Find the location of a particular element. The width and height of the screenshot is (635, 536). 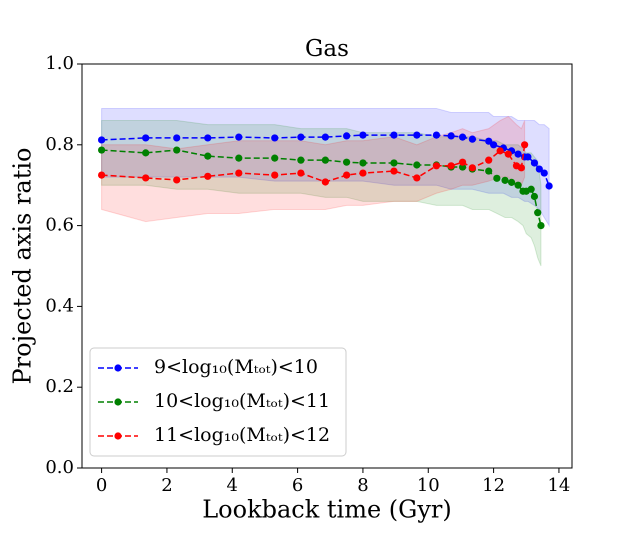

y-tick-label: 0.8 is located at coordinates (59, 144).